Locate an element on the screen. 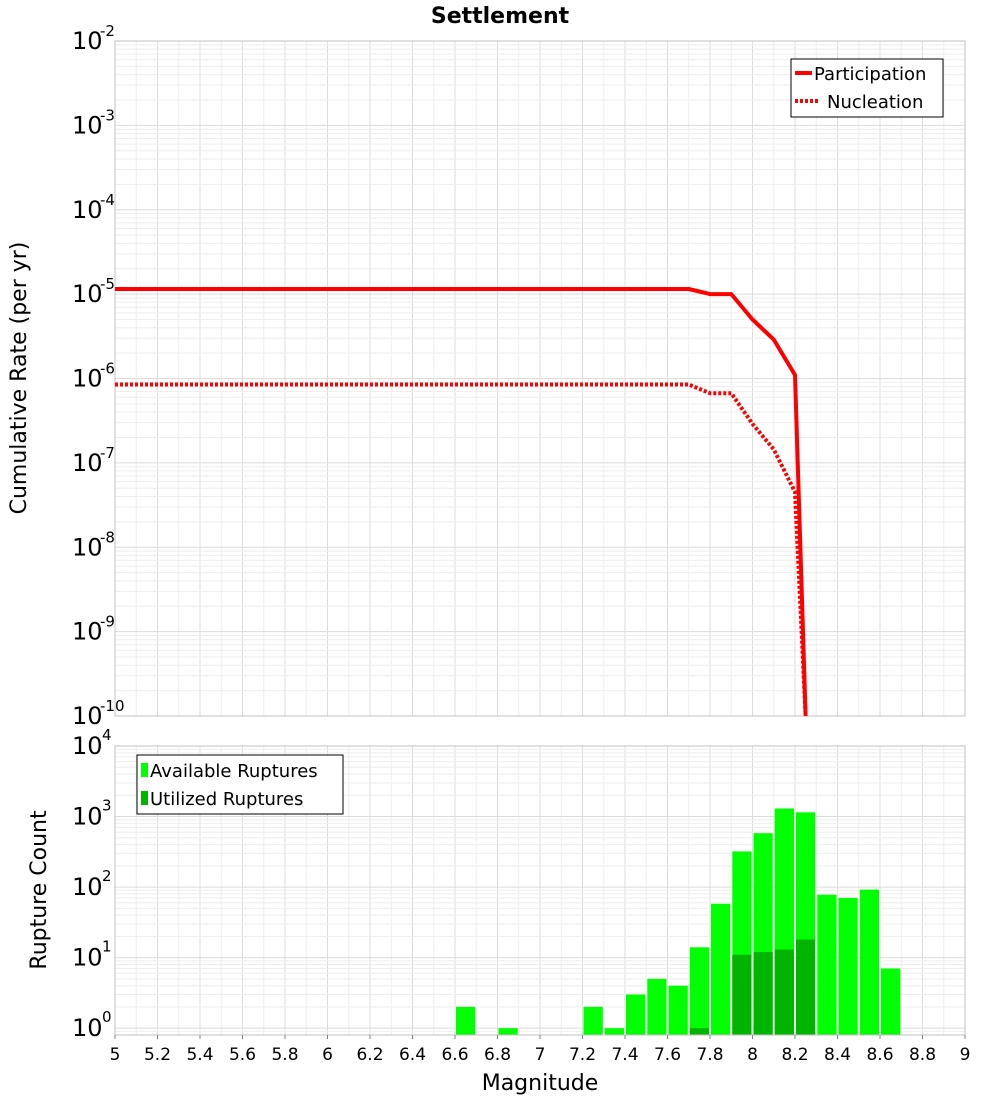 This screenshot has width=1000, height=1100. x-tick-label: 7.2 is located at coordinates (582, 1055).